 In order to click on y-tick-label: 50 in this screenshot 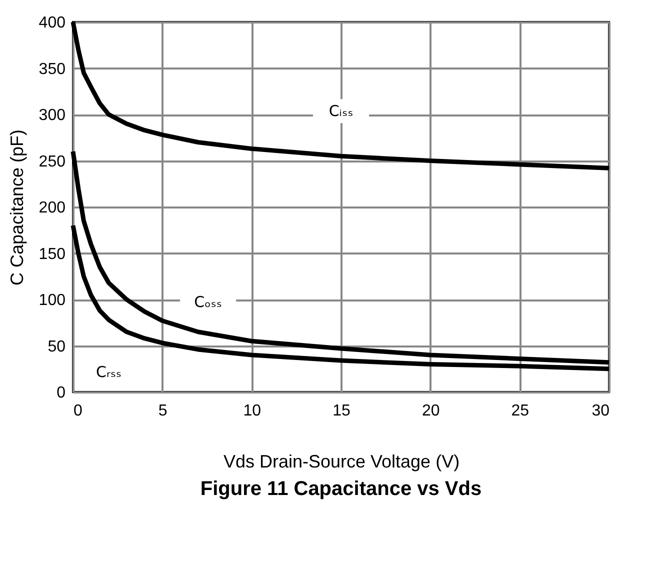, I will do `click(57, 347)`.